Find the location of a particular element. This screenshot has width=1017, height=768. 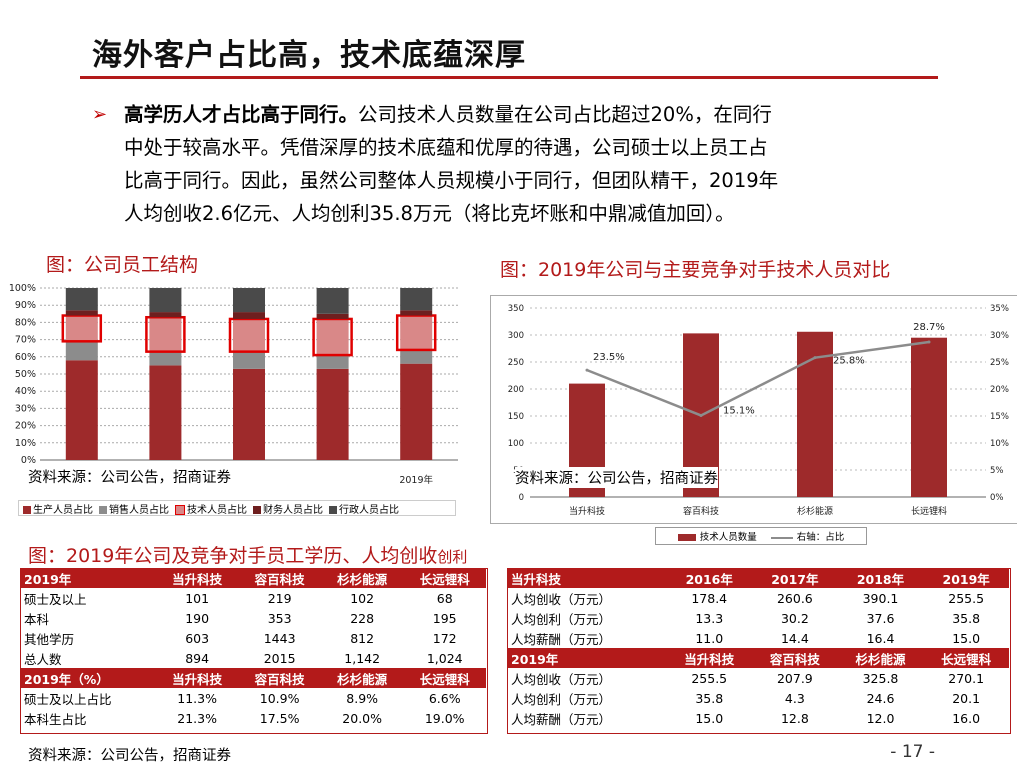

table-cell: 812 is located at coordinates (362, 638).